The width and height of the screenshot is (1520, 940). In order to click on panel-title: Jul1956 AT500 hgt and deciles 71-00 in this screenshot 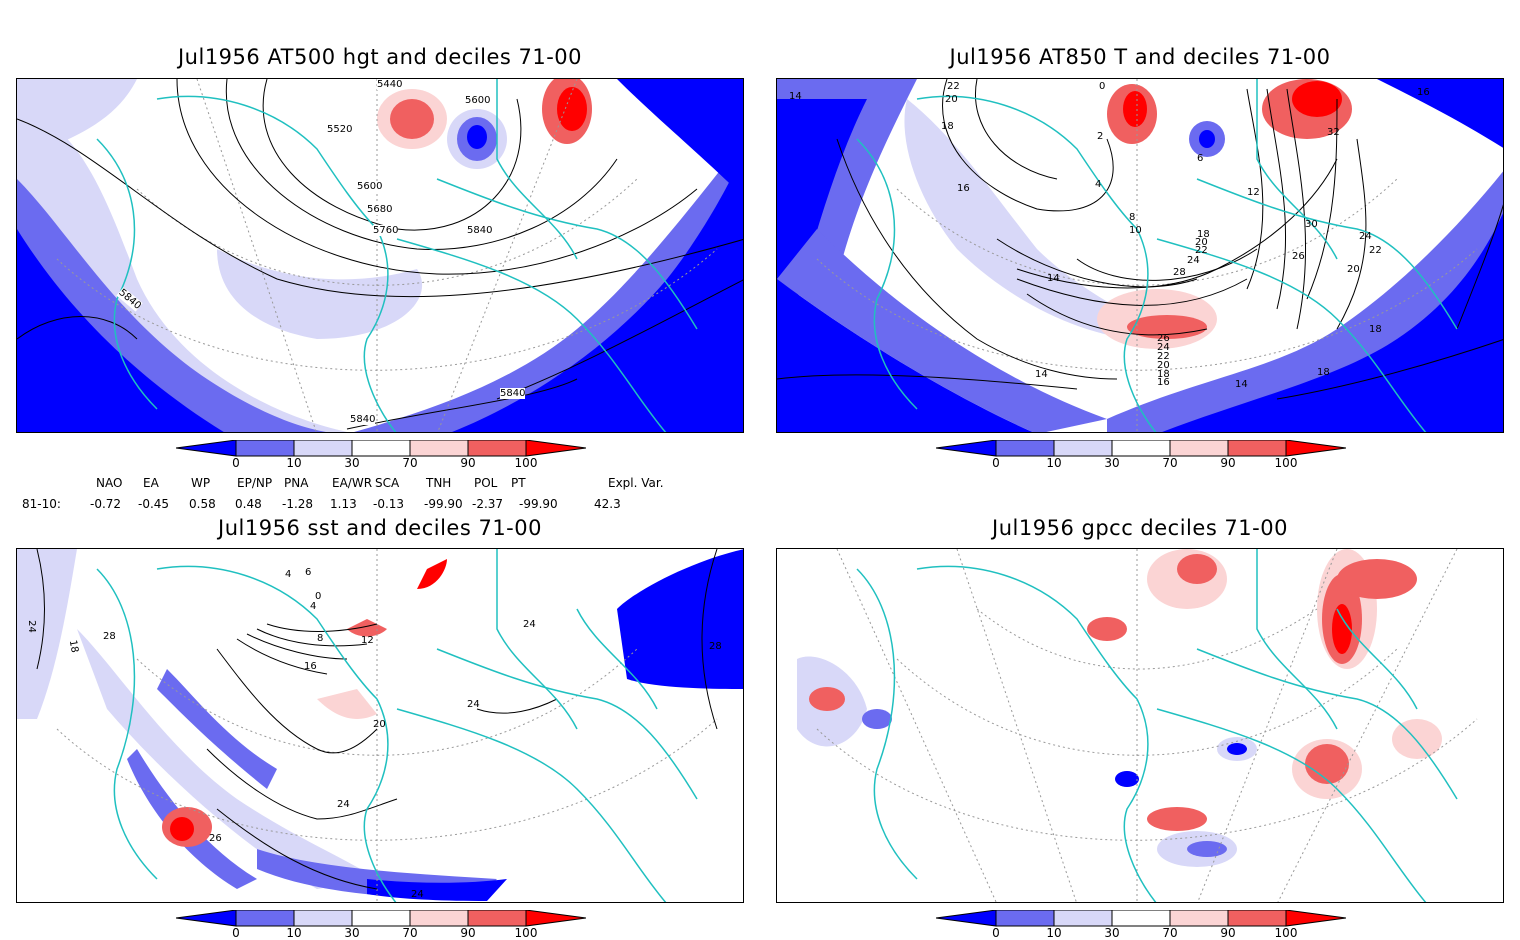, I will do `click(380, 57)`.